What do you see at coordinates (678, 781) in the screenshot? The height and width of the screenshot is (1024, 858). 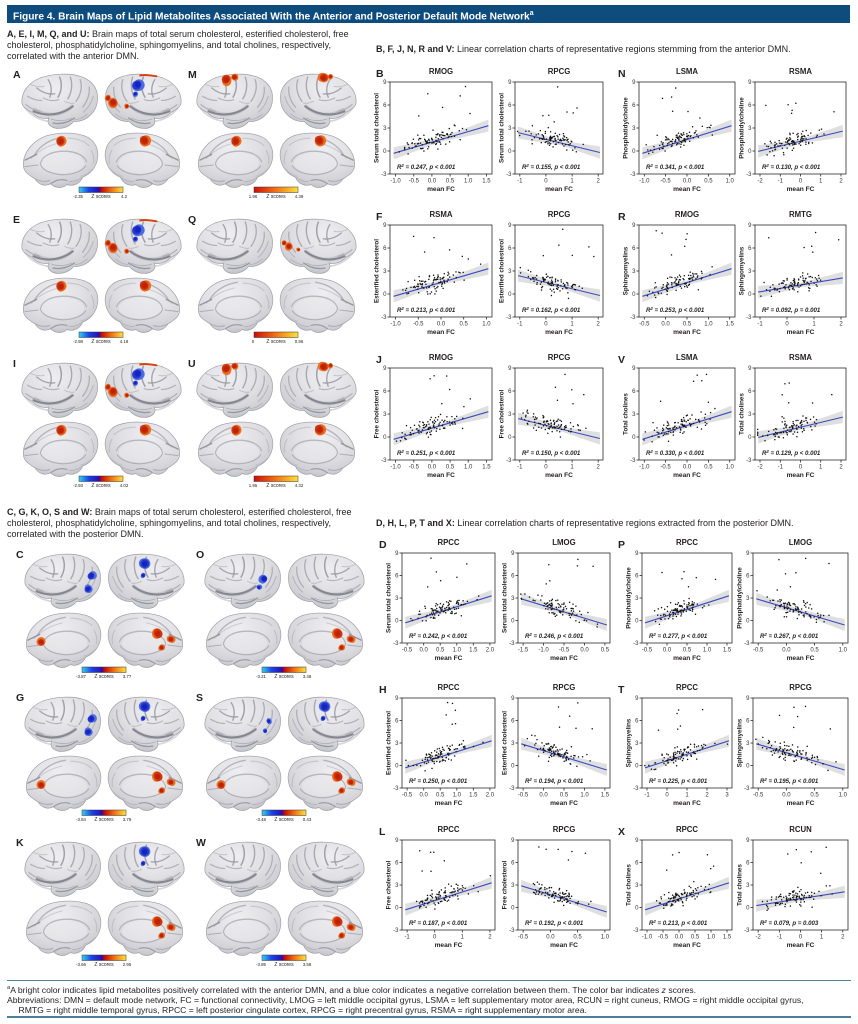 I see `svg-text: R2 = 0.225, p < 0.001` at bounding box center [678, 781].